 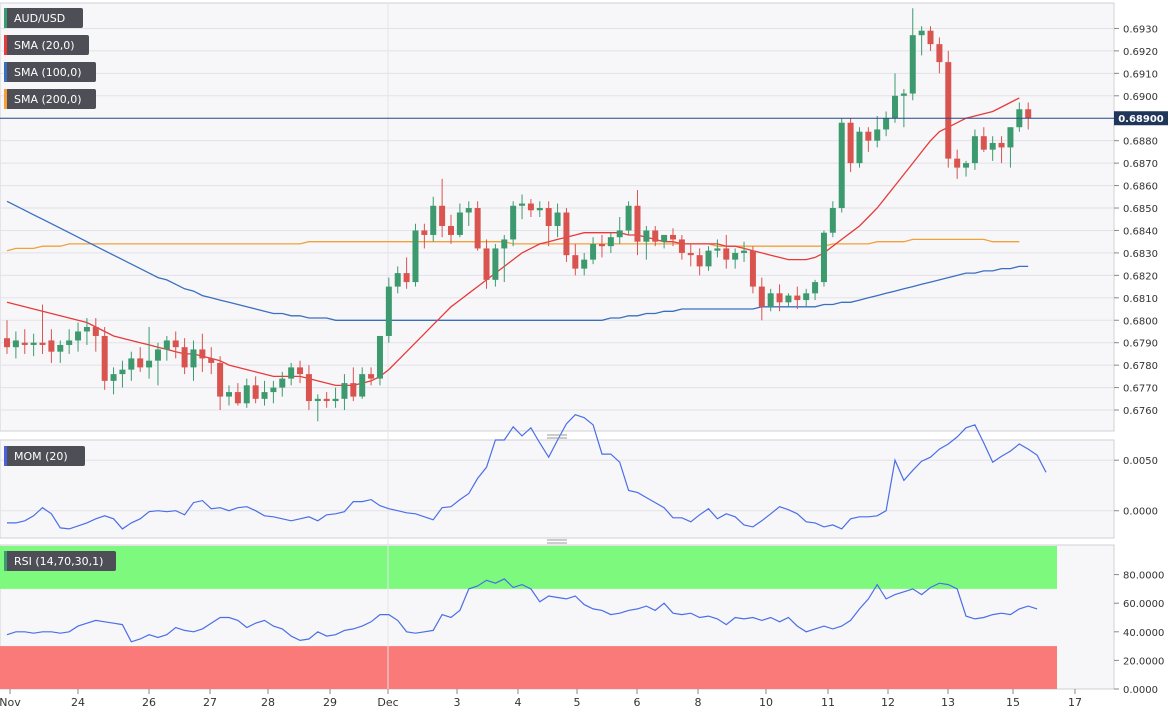 What do you see at coordinates (1141, 119) in the screenshot?
I see `current-price-value: 0.68900` at bounding box center [1141, 119].